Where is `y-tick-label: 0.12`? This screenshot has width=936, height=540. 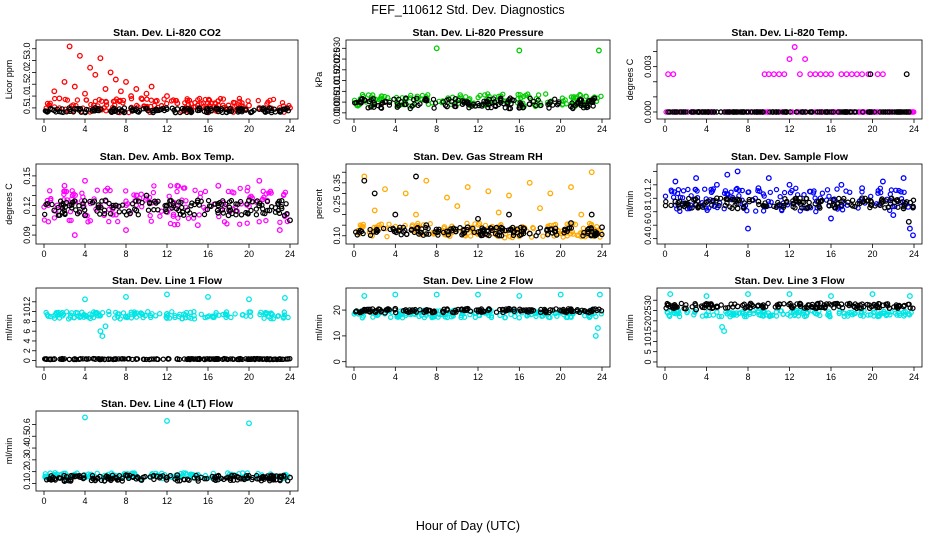 y-tick-label: 0.12 is located at coordinates (27, 206).